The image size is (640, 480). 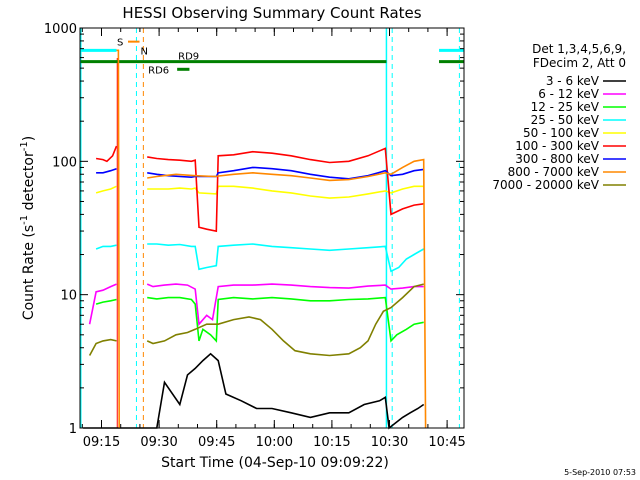 I want to click on x-tick-label: 10:00, so click(x=274, y=442).